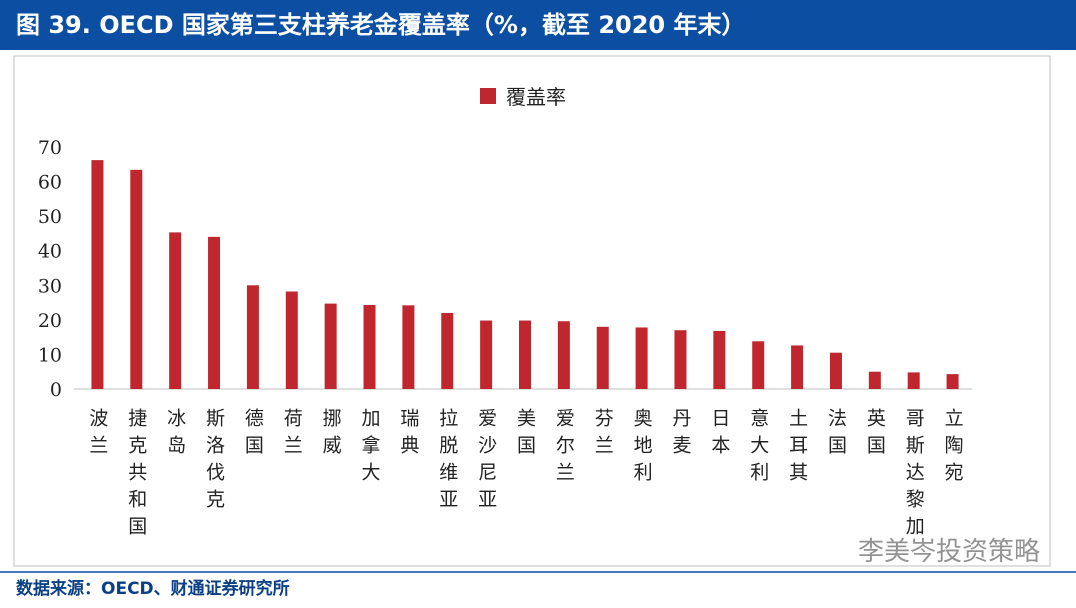  Describe the element at coordinates (758, 448) in the screenshot. I see `x-tick-label: 意大利` at that location.